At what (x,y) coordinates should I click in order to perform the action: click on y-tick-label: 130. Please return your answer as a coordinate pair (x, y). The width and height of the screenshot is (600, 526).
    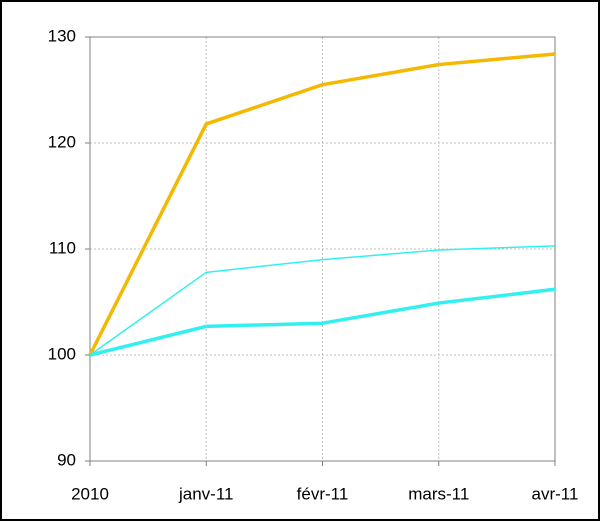
    Looking at the image, I should click on (62, 35).